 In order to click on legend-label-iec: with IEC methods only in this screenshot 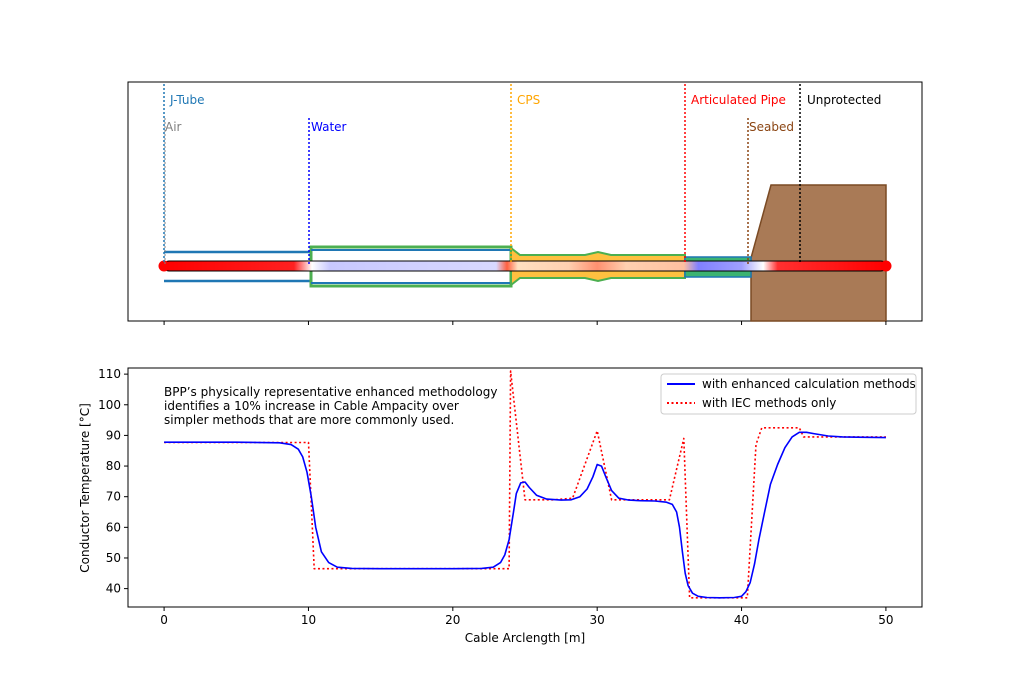, I will do `click(769, 403)`.